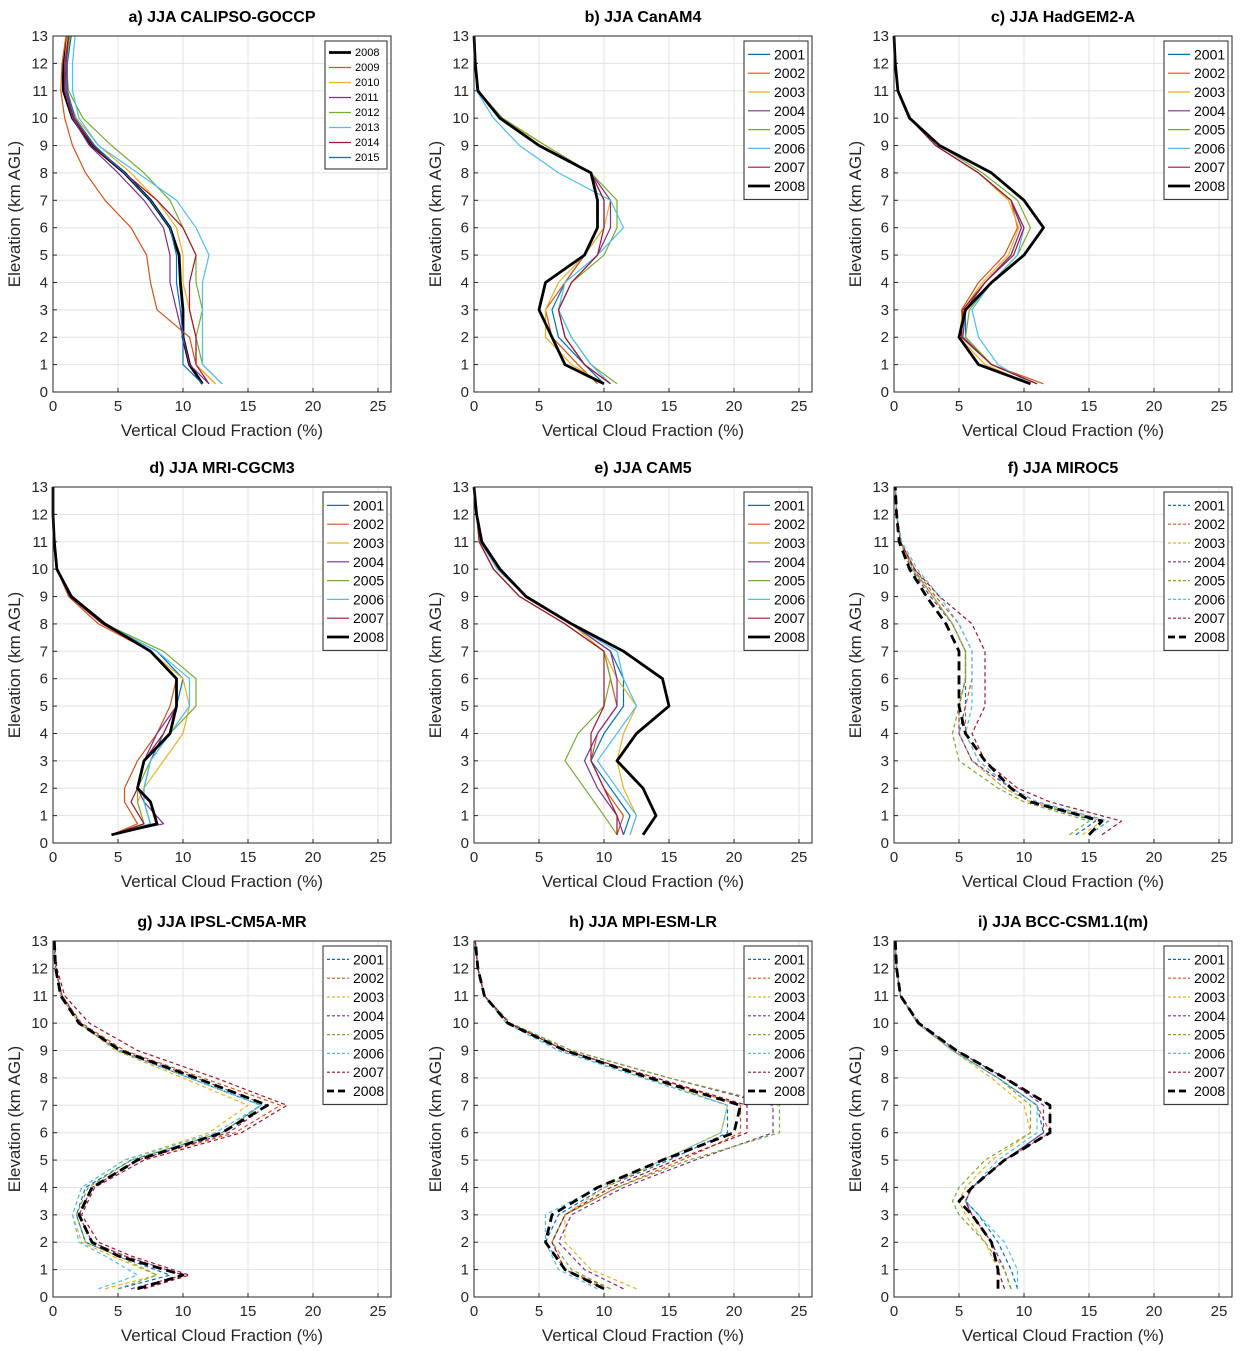  I want to click on y-tick-label: 8, so click(465, 1078).